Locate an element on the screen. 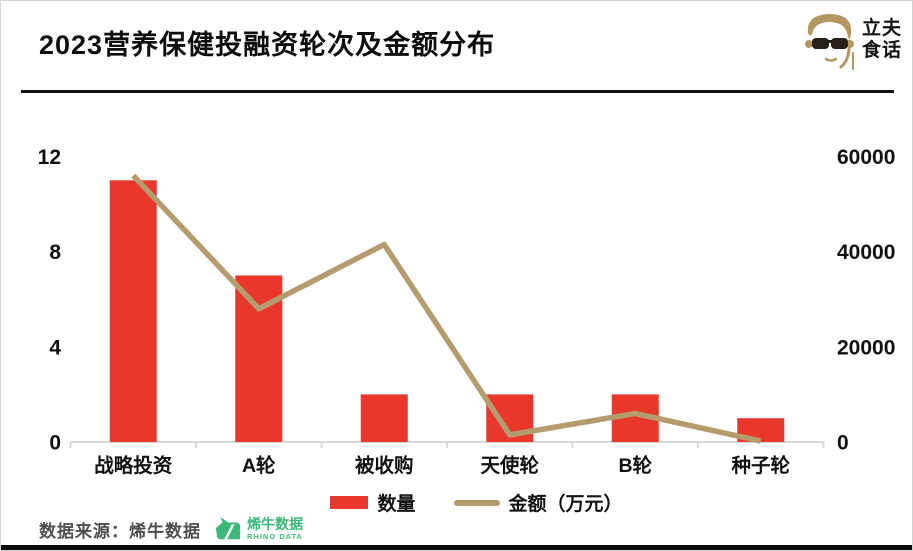 The image size is (913, 551). x-axis-category-label: A轮 is located at coordinates (259, 465).